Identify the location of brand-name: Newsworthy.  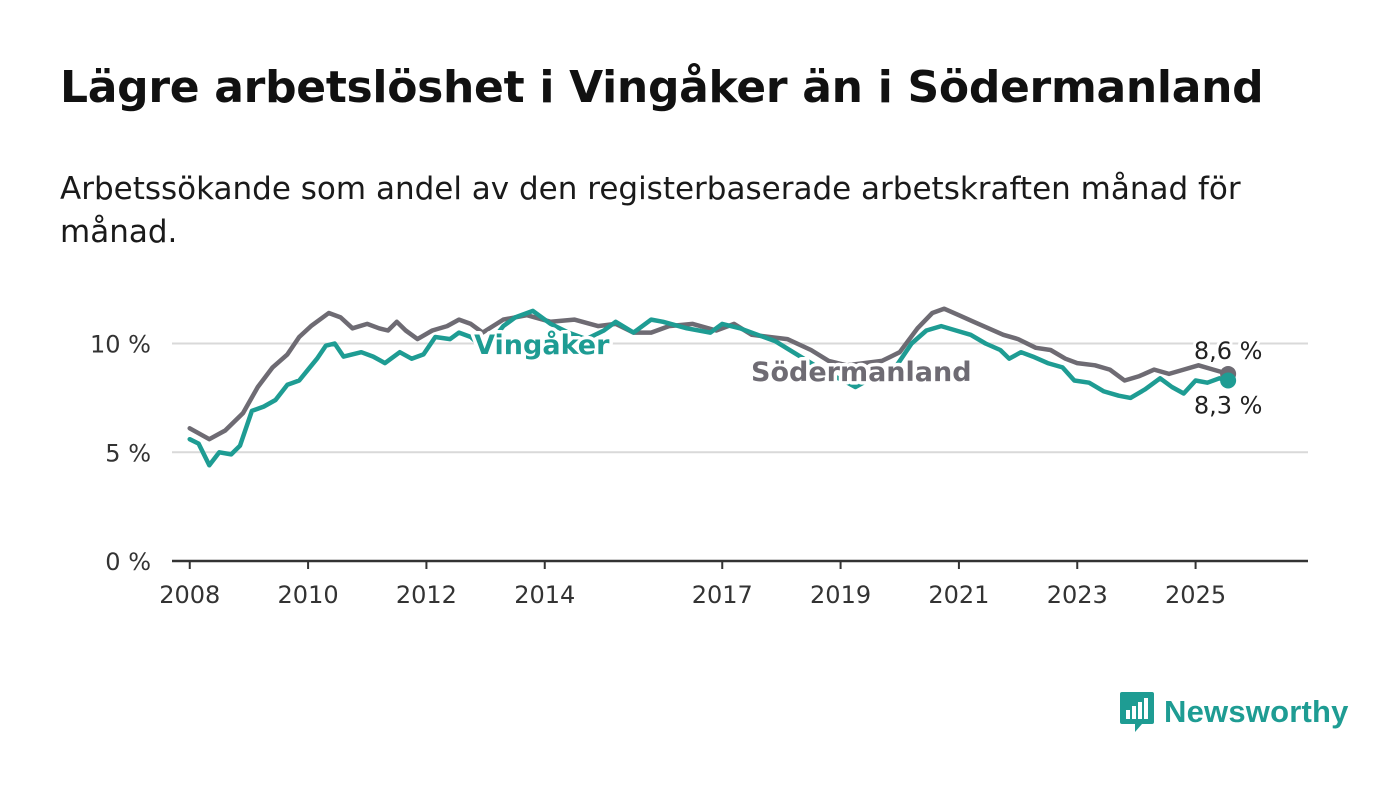
(1256, 711).